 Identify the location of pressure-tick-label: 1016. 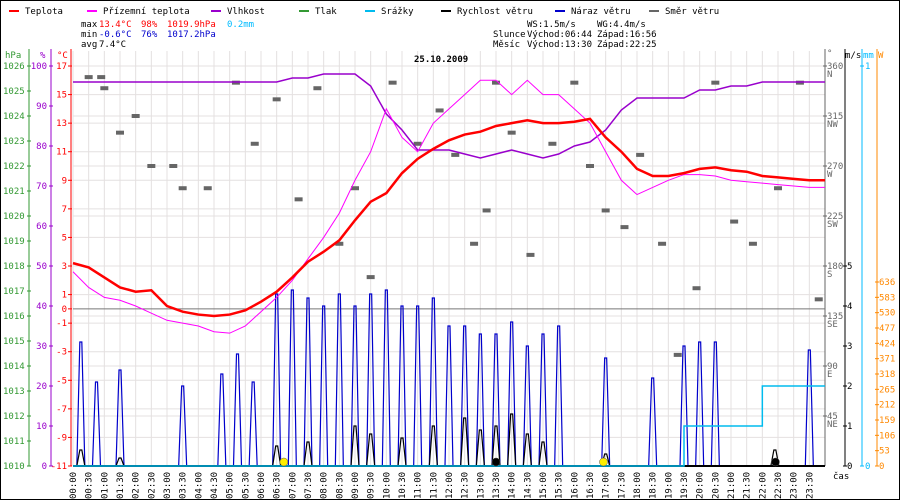
(14, 317).